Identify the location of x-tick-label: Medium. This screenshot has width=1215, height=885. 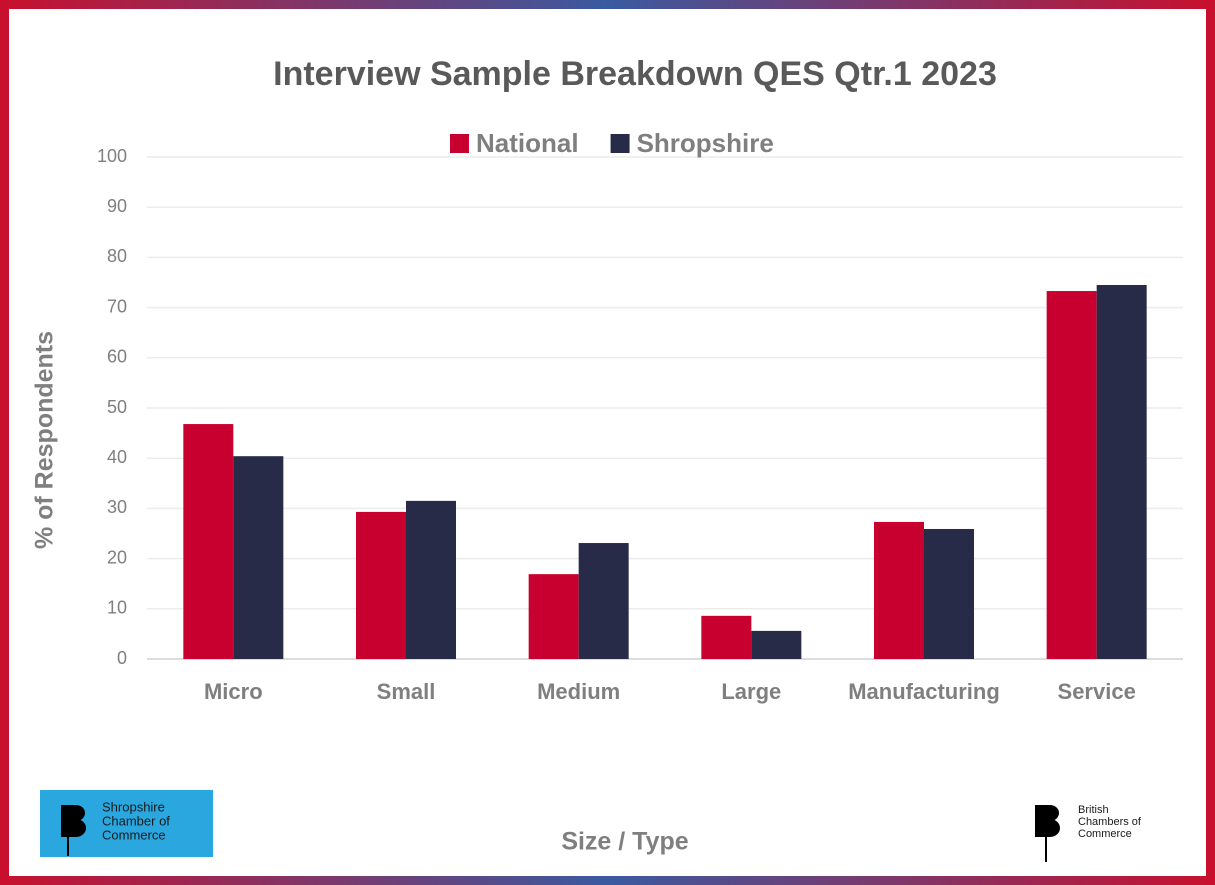
(578, 691).